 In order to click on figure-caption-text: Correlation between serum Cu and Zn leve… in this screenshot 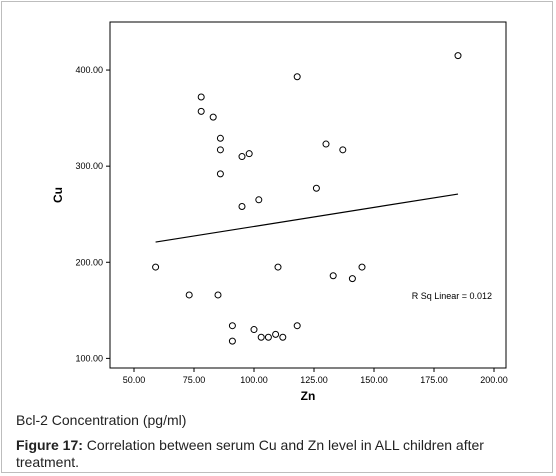, I will do `click(250, 453)`.